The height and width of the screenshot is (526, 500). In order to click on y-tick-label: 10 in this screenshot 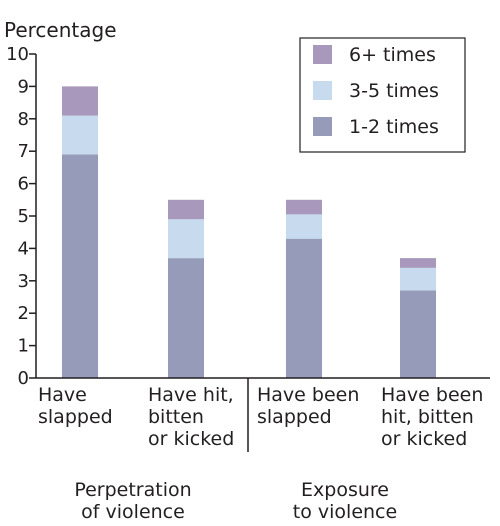, I will do `click(17, 54)`.